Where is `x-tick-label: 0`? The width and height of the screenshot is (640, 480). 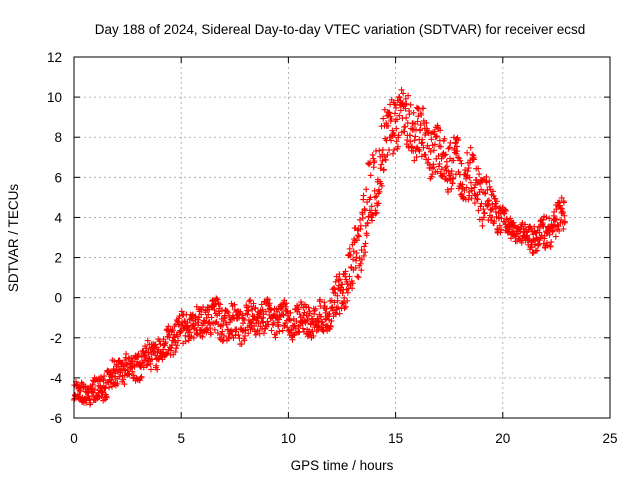
x-tick-label: 0 is located at coordinates (74, 438).